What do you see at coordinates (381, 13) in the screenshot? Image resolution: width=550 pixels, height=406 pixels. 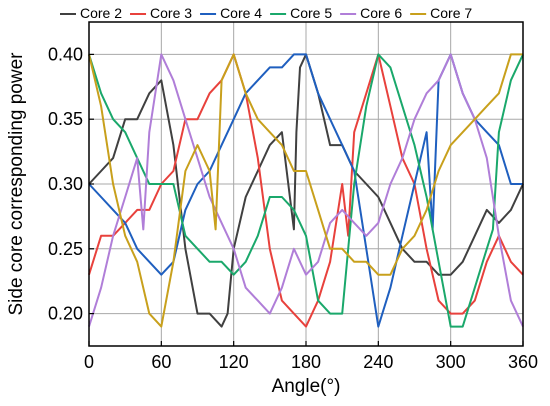 I see `legend-label-core-6: Core 6` at bounding box center [381, 13].